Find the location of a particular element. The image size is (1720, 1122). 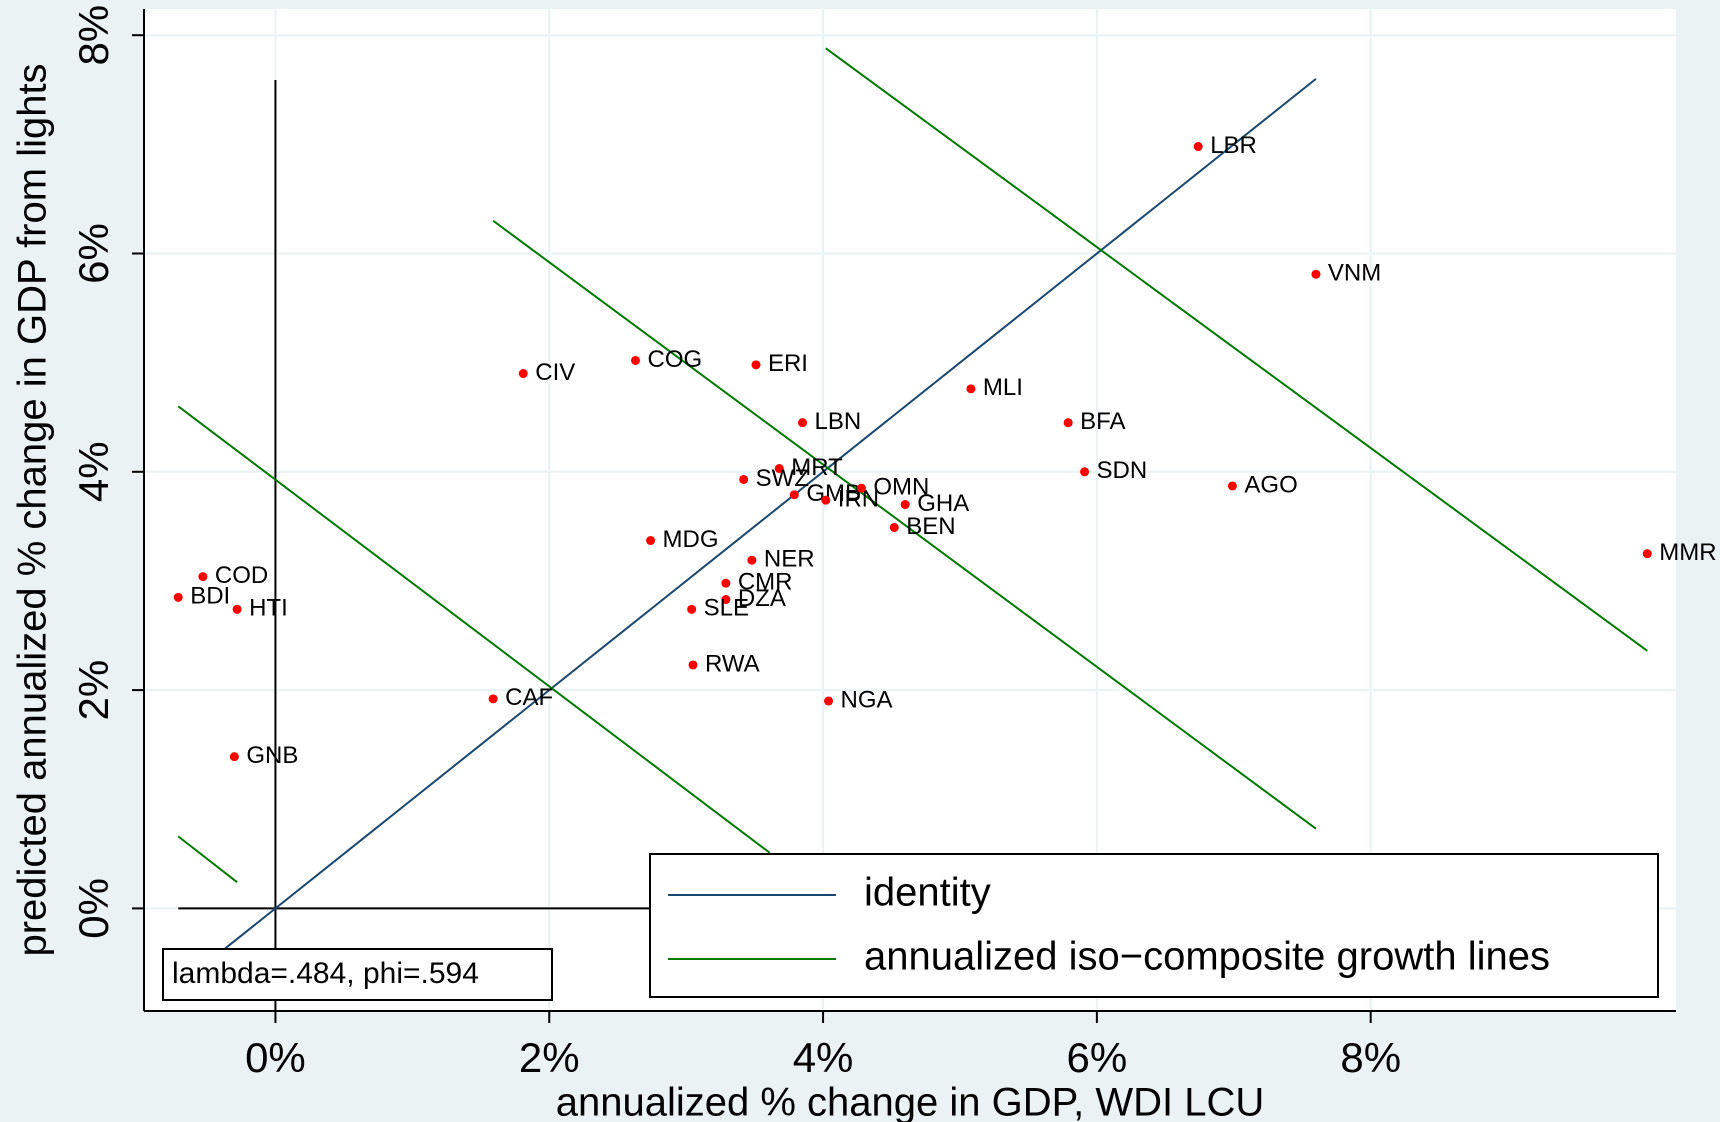

x-tick-label: 0% is located at coordinates (275, 1057).